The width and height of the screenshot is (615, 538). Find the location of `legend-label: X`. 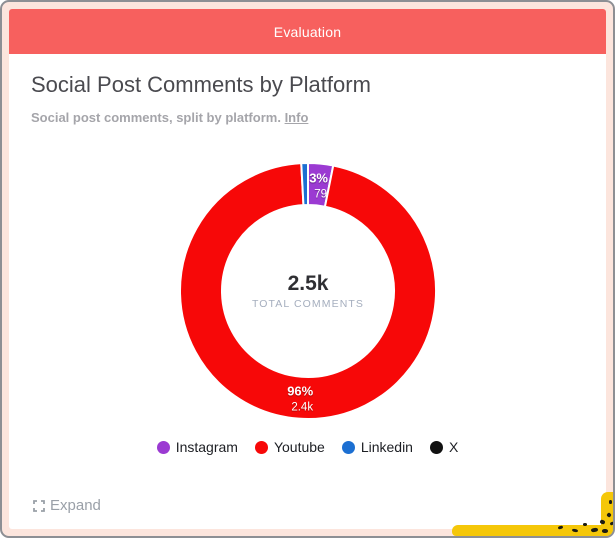

legend-label: X is located at coordinates (453, 447).